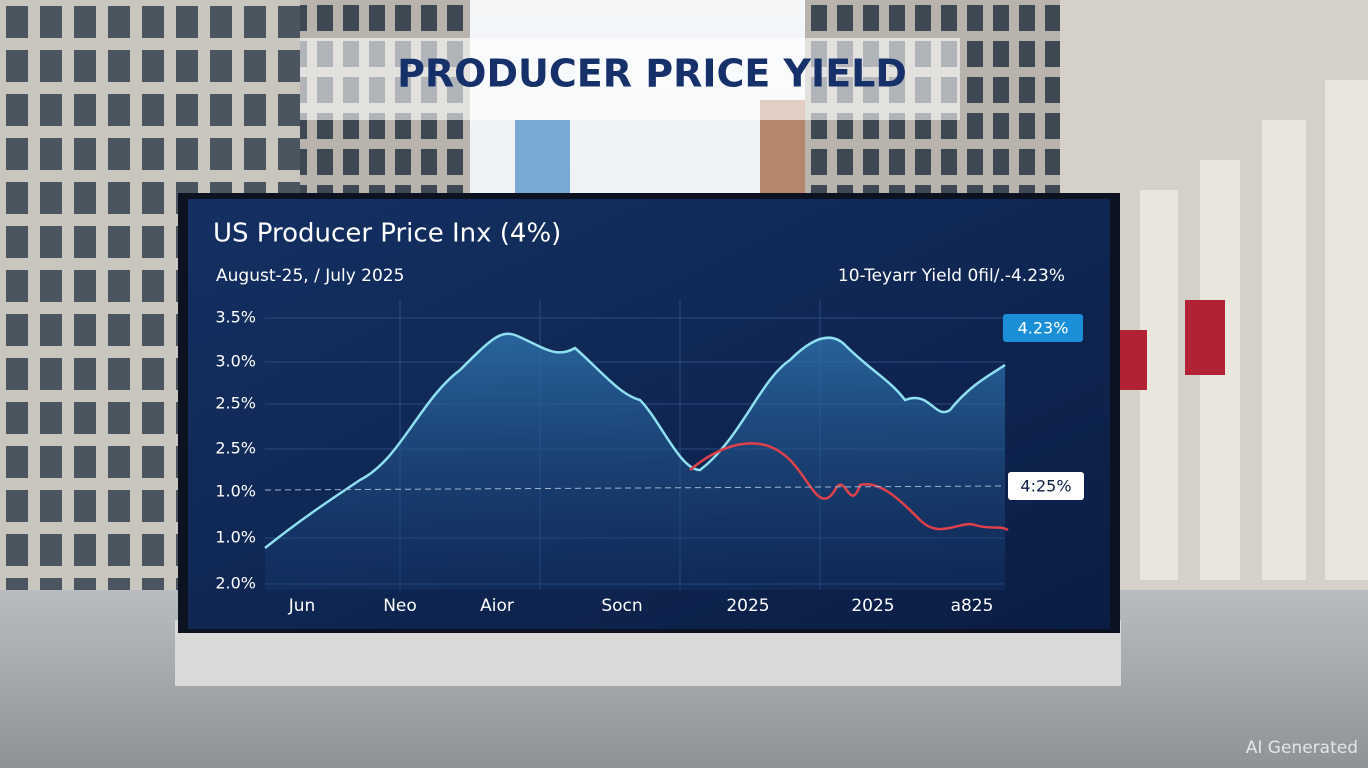 This screenshot has width=1368, height=768. Describe the element at coordinates (635, 488) in the screenshot. I see `reference-line` at that location.